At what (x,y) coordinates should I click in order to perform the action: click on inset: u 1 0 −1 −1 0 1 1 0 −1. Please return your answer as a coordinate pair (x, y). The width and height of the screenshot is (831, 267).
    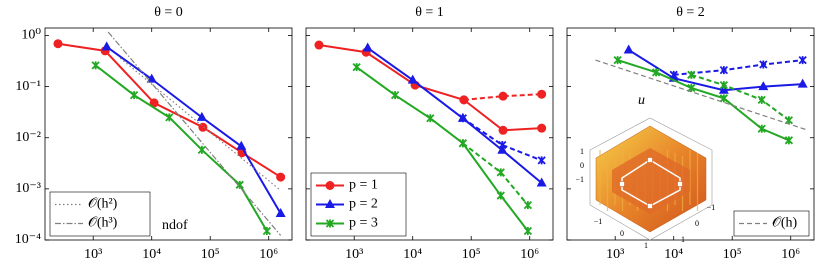
    Looking at the image, I should click on (645, 171).